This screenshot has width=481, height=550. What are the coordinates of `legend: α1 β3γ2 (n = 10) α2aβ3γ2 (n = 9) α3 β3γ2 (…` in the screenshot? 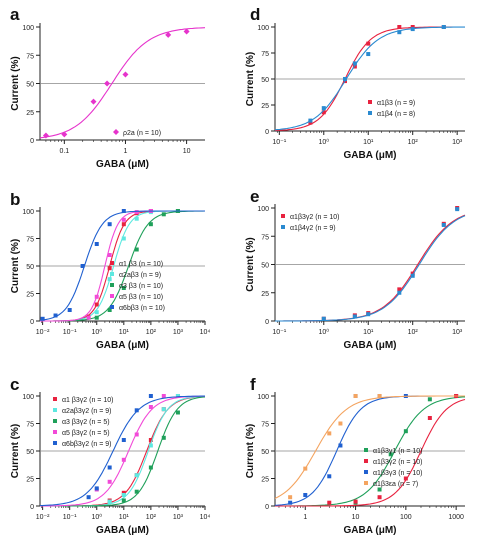 It's located at (83, 422).